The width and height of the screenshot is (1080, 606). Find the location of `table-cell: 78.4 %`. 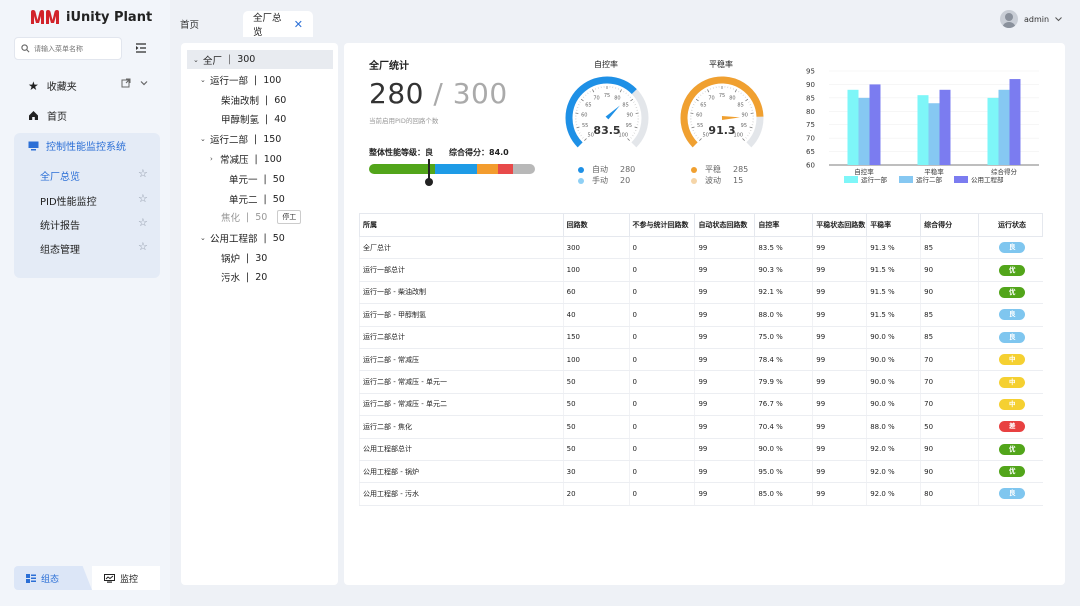

table-cell: 78.4 % is located at coordinates (783, 360).